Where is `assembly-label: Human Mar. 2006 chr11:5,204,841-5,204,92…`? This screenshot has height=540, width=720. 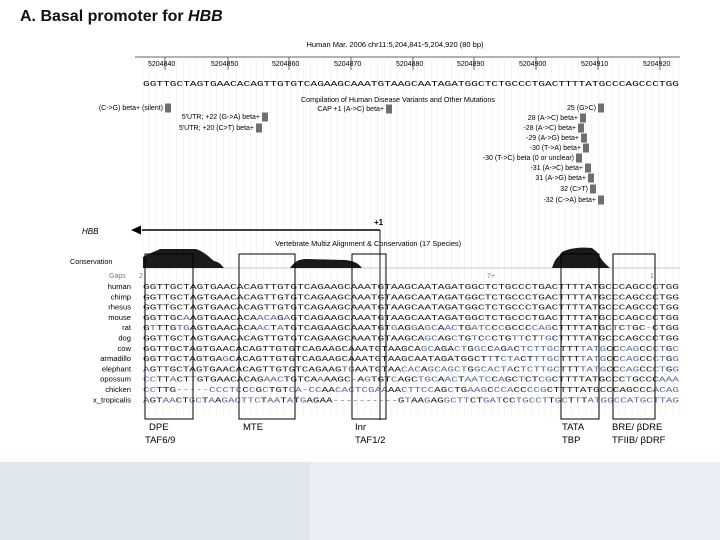 assembly-label: Human Mar. 2006 chr11:5,204,841-5,204,92… is located at coordinates (395, 44).